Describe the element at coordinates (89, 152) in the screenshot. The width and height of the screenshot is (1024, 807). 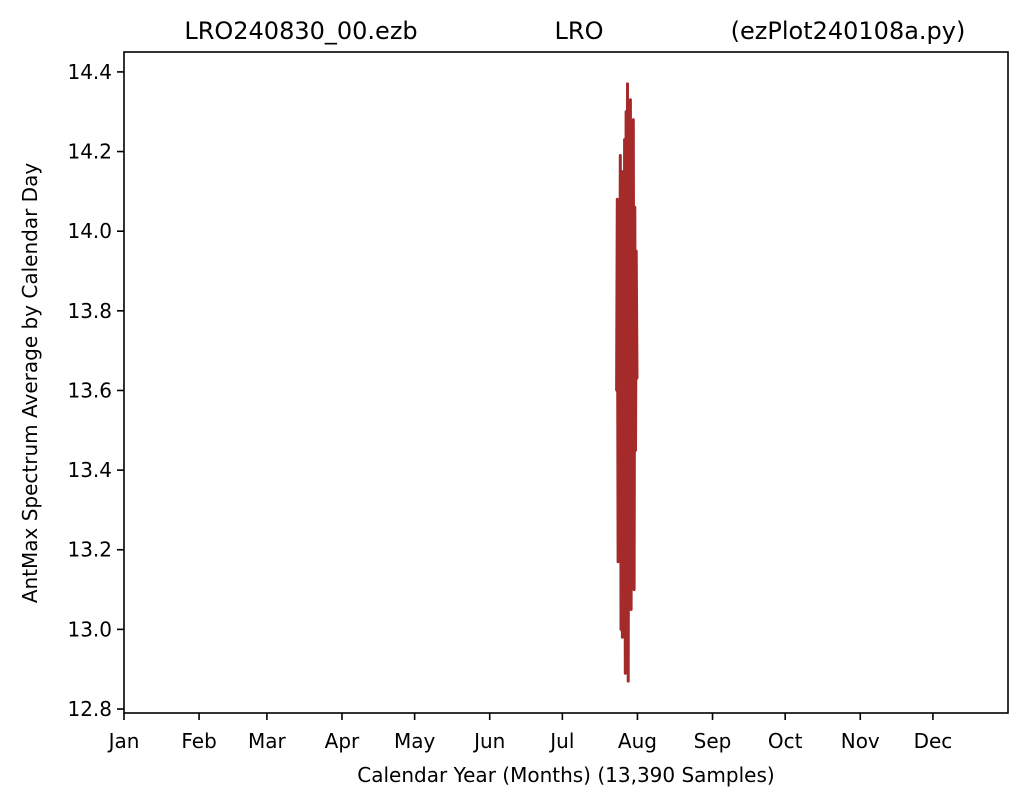
I see `y-tick-label: 14.2` at that location.